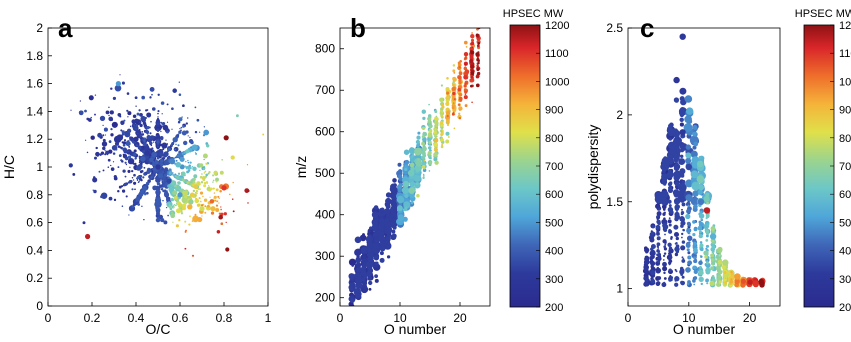 The height and width of the screenshot is (342, 851). I want to click on y-tick-label: 0, so click(39, 306).